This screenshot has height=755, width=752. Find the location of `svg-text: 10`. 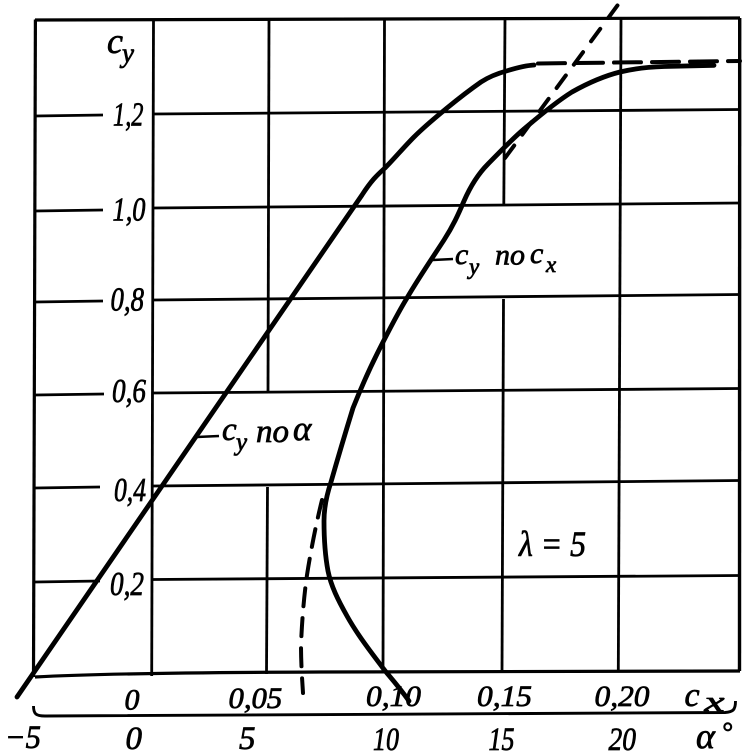

svg-text: 10 is located at coordinates (386, 738).